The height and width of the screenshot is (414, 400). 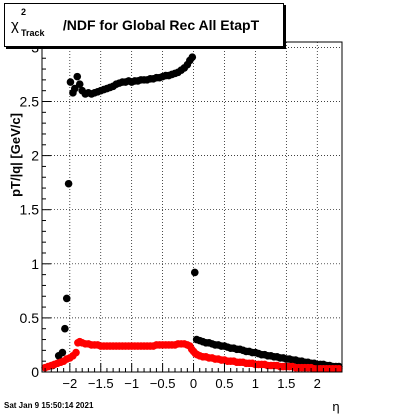 What do you see at coordinates (35, 372) in the screenshot?
I see `y-tick-label: 0` at bounding box center [35, 372].